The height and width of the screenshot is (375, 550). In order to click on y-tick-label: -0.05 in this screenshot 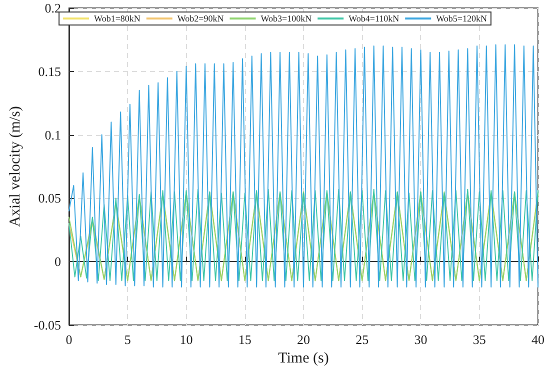, I will do `click(47, 325)`.